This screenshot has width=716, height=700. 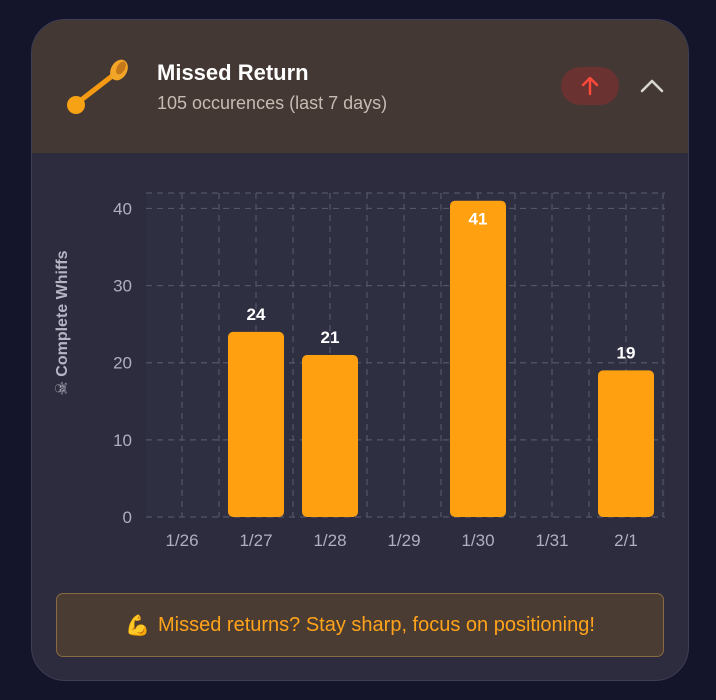 I want to click on x-tick-label: 1/27, so click(x=255, y=540).